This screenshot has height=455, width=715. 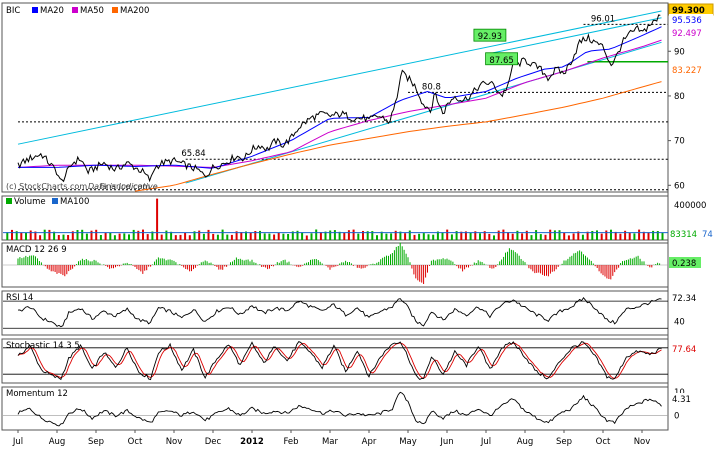 I want to click on rsi-y-tick-label: 40, so click(x=679, y=322).